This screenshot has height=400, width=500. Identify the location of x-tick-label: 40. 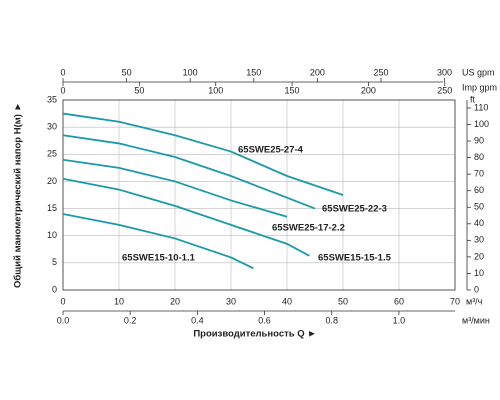
(287, 301).